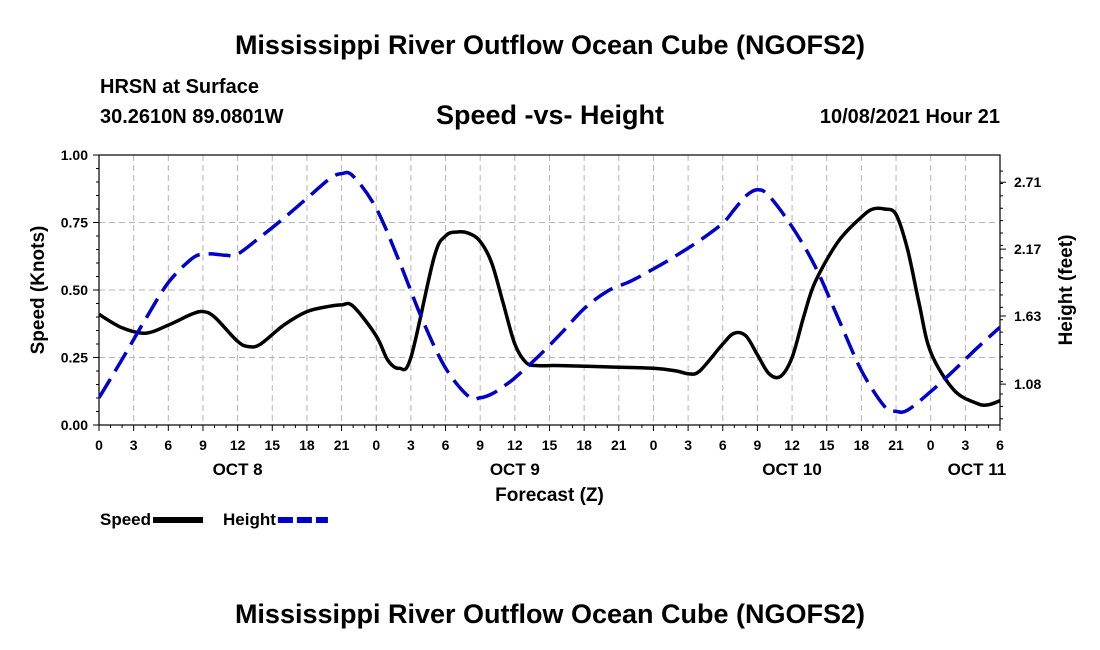 This screenshot has height=650, width=1100. I want to click on day-label: OCT 9, so click(515, 469).